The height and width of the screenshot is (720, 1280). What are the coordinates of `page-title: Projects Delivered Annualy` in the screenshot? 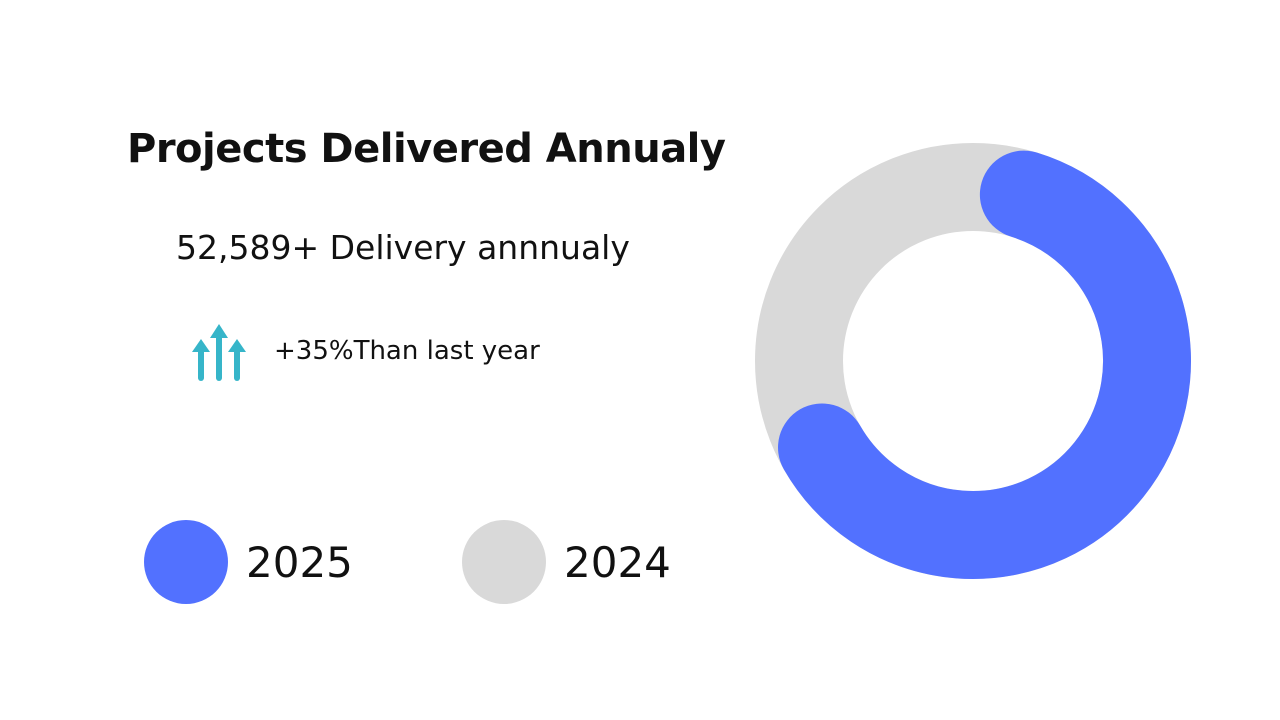 It's located at (426, 149).